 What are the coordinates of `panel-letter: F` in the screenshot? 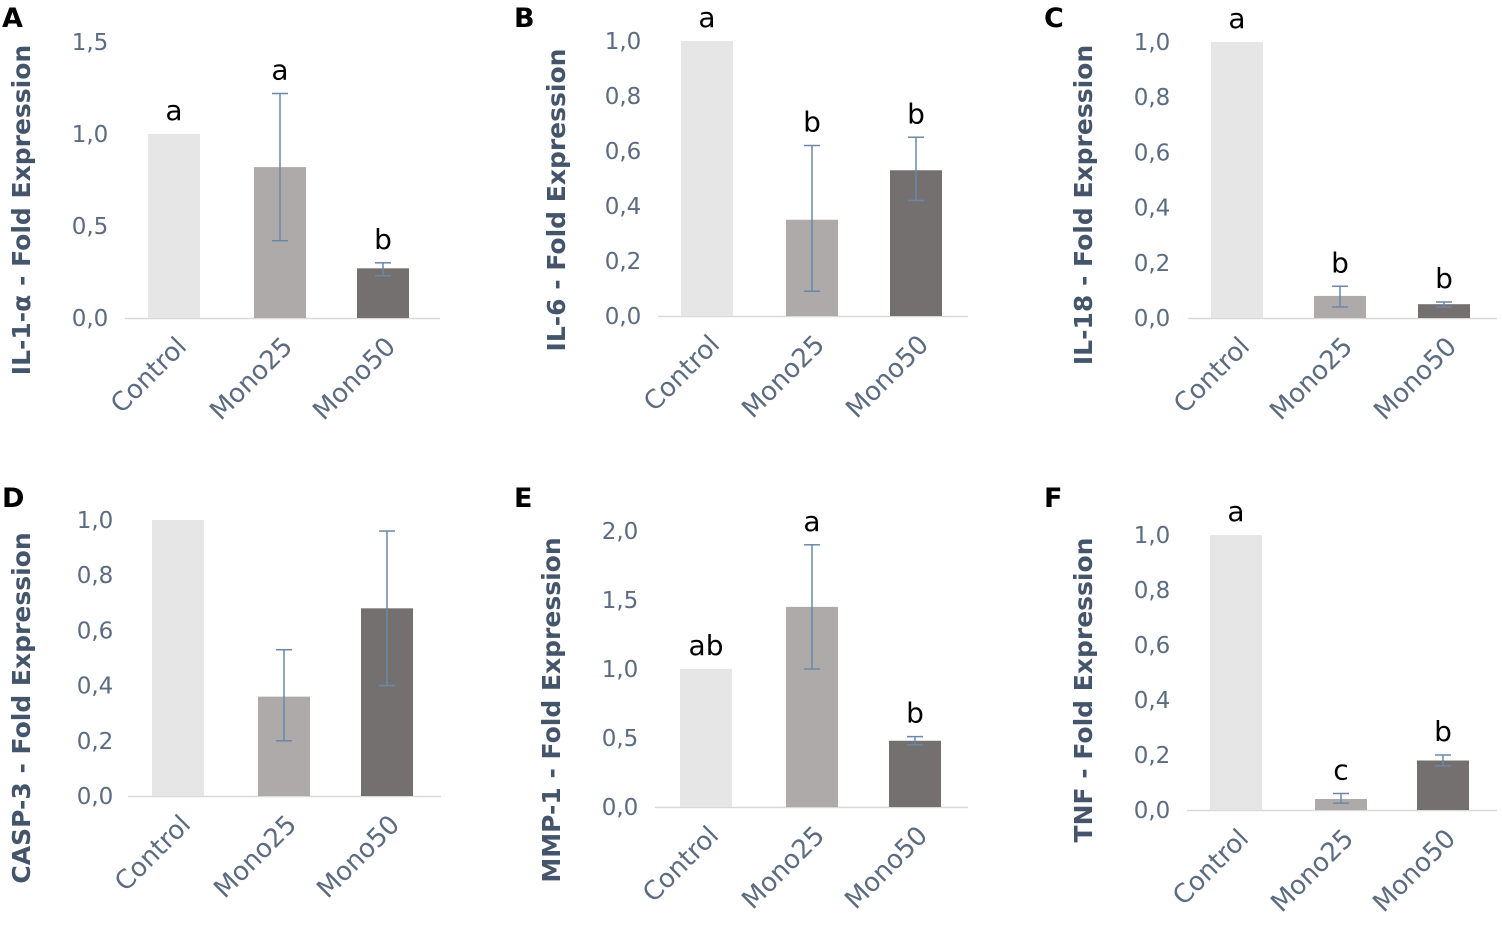 It's located at (1053, 498).